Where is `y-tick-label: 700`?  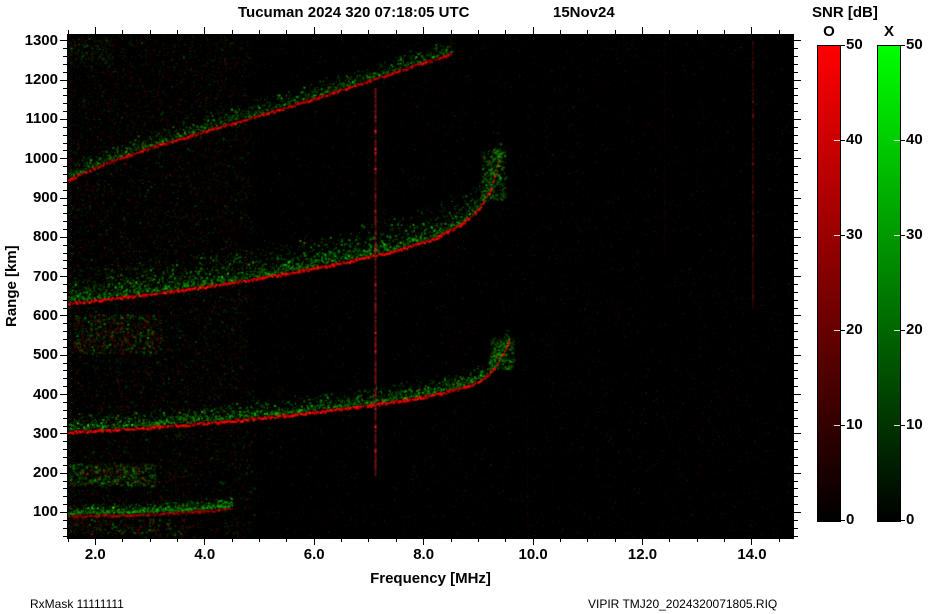
y-tick-label: 700 is located at coordinates (45, 276).